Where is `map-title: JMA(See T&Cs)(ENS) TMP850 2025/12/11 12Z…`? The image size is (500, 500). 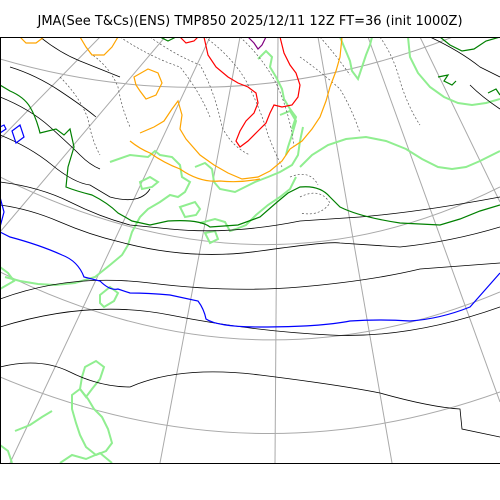 map-title: JMA(See T&Cs)(ENS) TMP850 2025/12/11 12Z… is located at coordinates (250, 21).